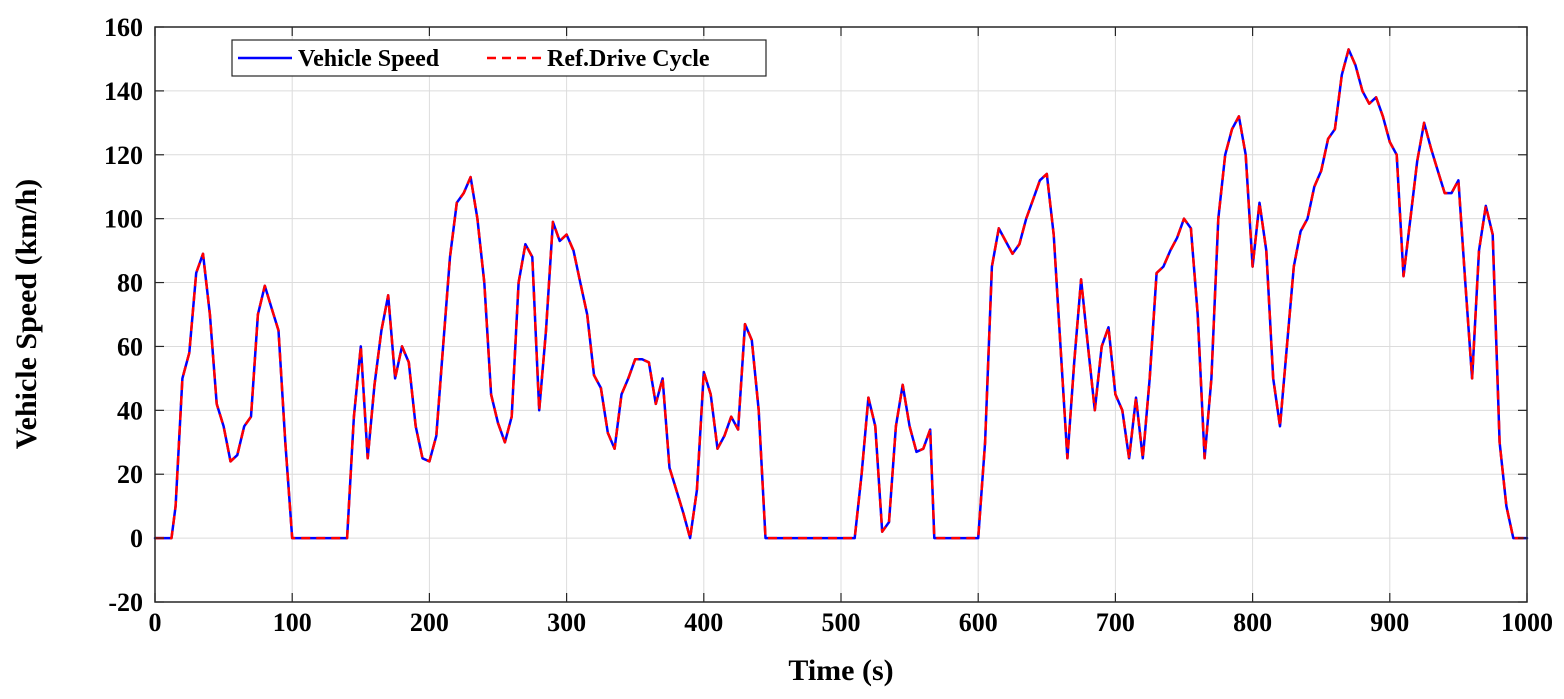 The image size is (1564, 699). What do you see at coordinates (125, 602) in the screenshot?
I see `y-tick-label: -20` at bounding box center [125, 602].